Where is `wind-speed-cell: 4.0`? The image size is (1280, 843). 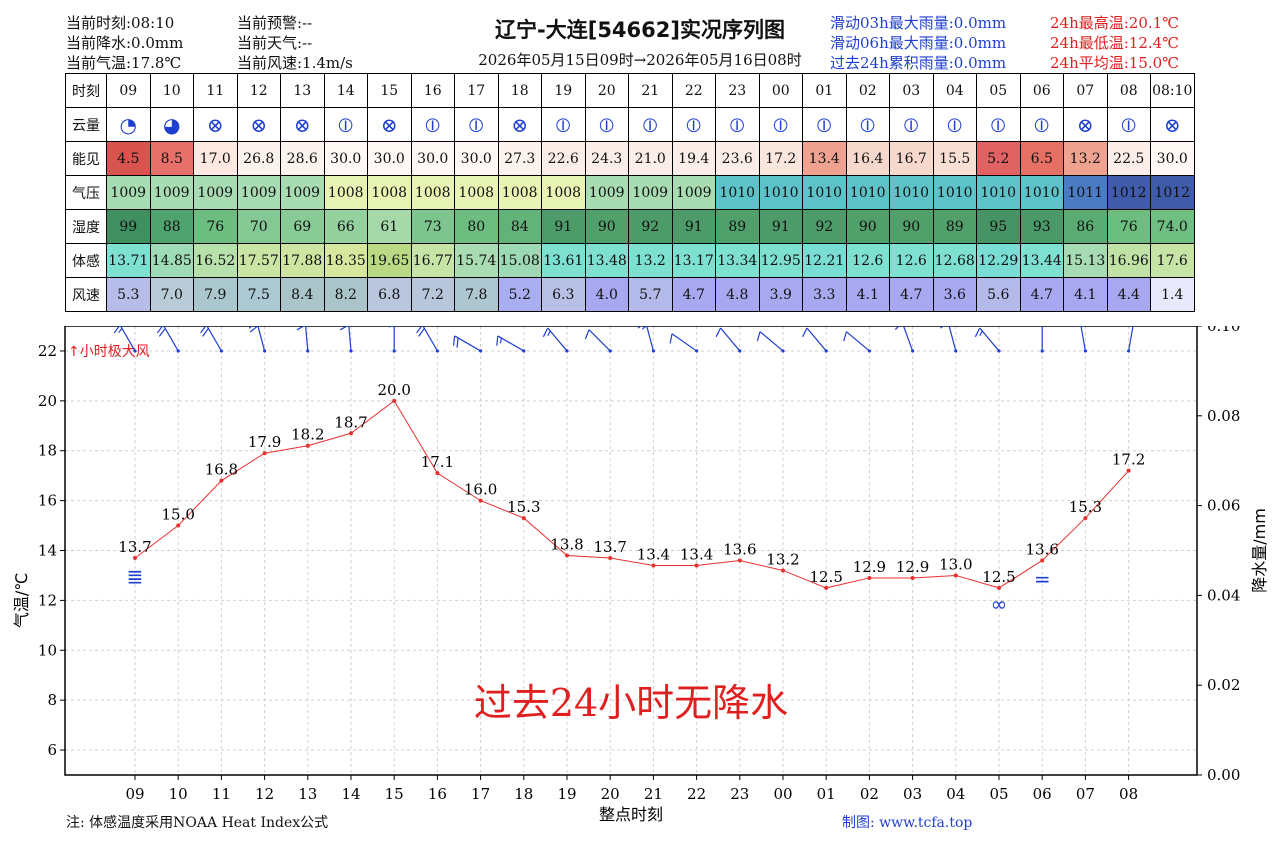 wind-speed-cell: 4.0 is located at coordinates (606, 294).